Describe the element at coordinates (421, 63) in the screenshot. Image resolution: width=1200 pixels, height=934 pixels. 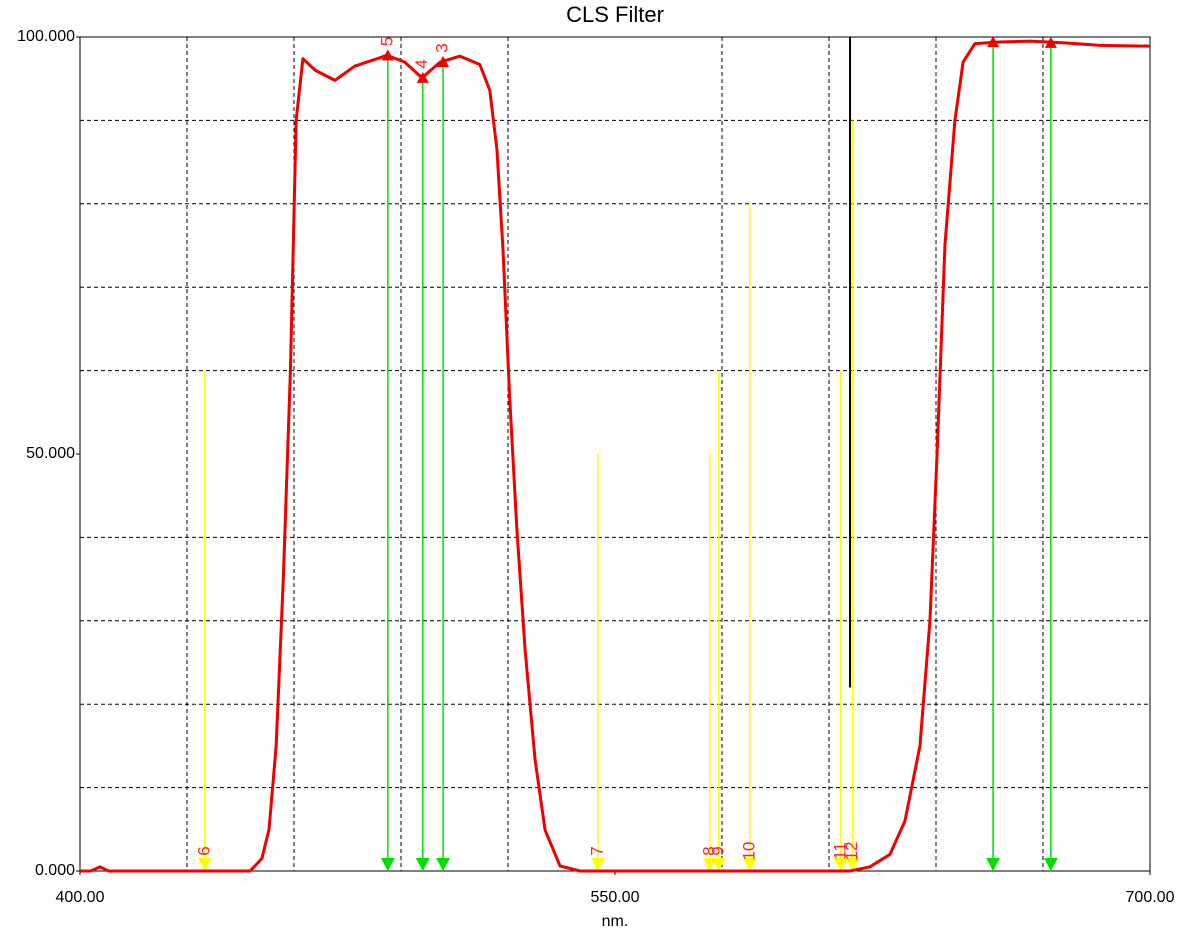
I see `cursor-label: 4` at that location.